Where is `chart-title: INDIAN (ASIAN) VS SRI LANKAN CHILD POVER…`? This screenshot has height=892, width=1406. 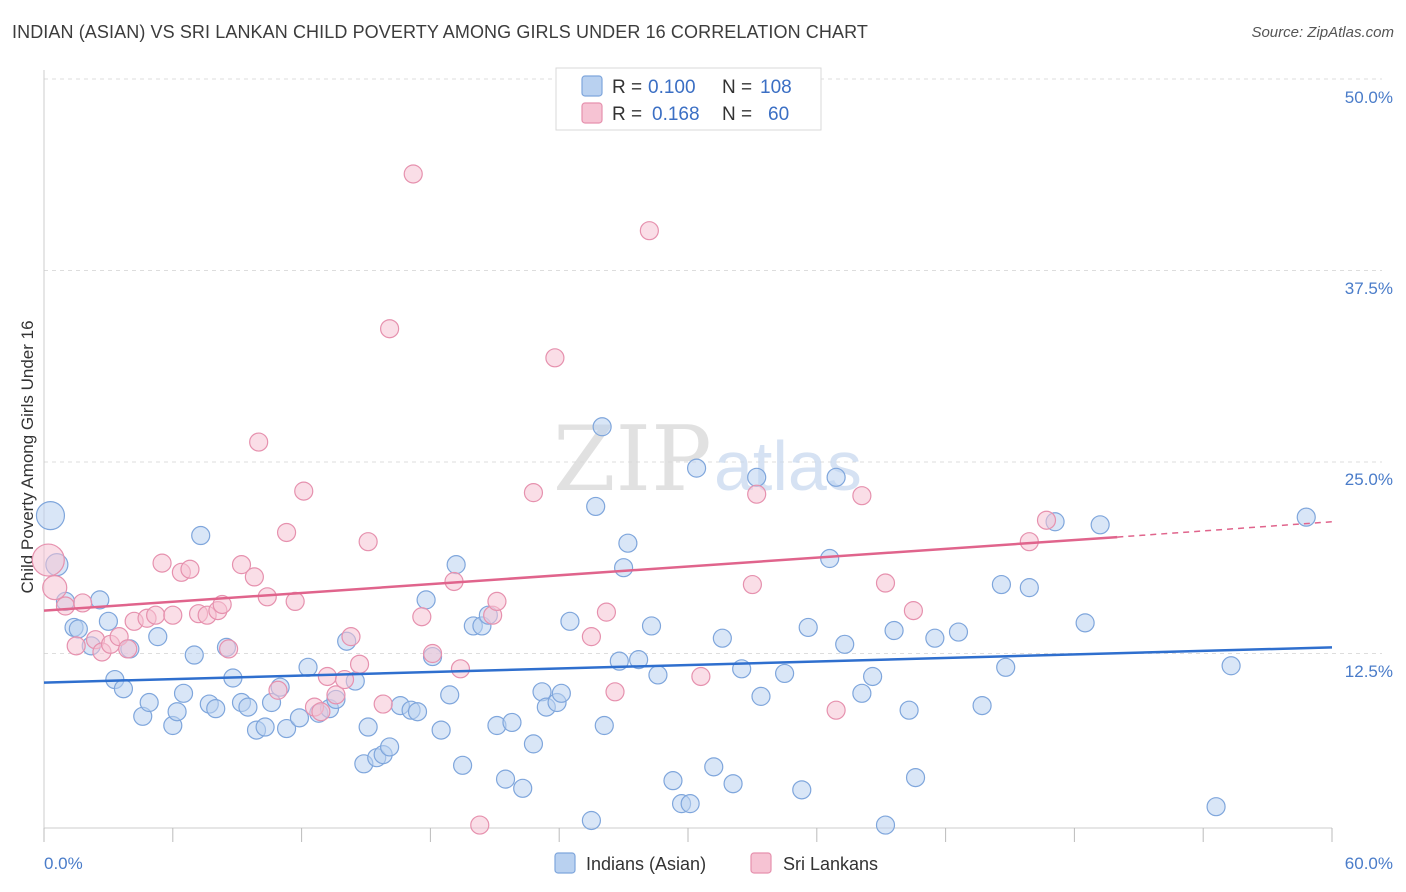
chart-title: INDIAN (ASIAN) VS SRI LANKAN CHILD POVER… is located at coordinates (440, 32).